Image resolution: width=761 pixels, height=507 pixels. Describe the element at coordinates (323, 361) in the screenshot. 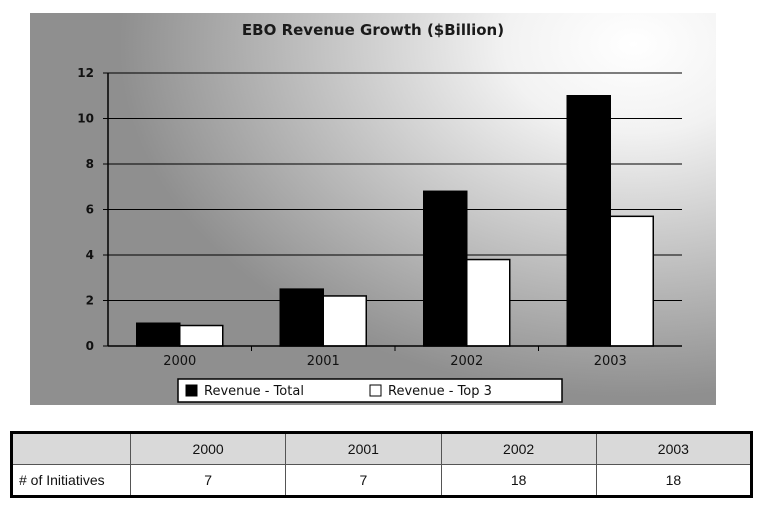

I see `x-tick-label: 2001` at that location.